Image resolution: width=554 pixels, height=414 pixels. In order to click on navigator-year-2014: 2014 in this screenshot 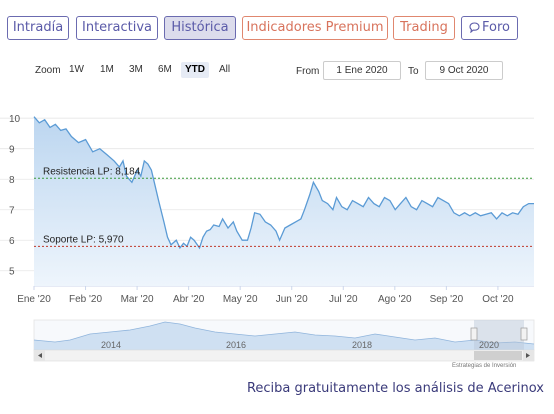, I will do `click(111, 345)`.